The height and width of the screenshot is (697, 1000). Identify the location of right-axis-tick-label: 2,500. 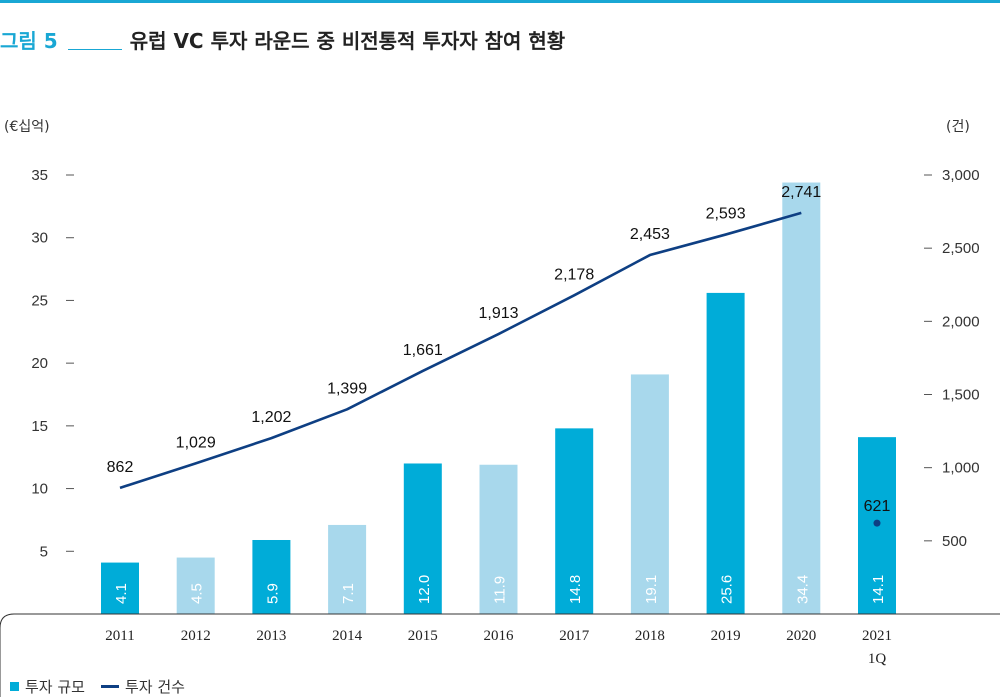
(961, 248).